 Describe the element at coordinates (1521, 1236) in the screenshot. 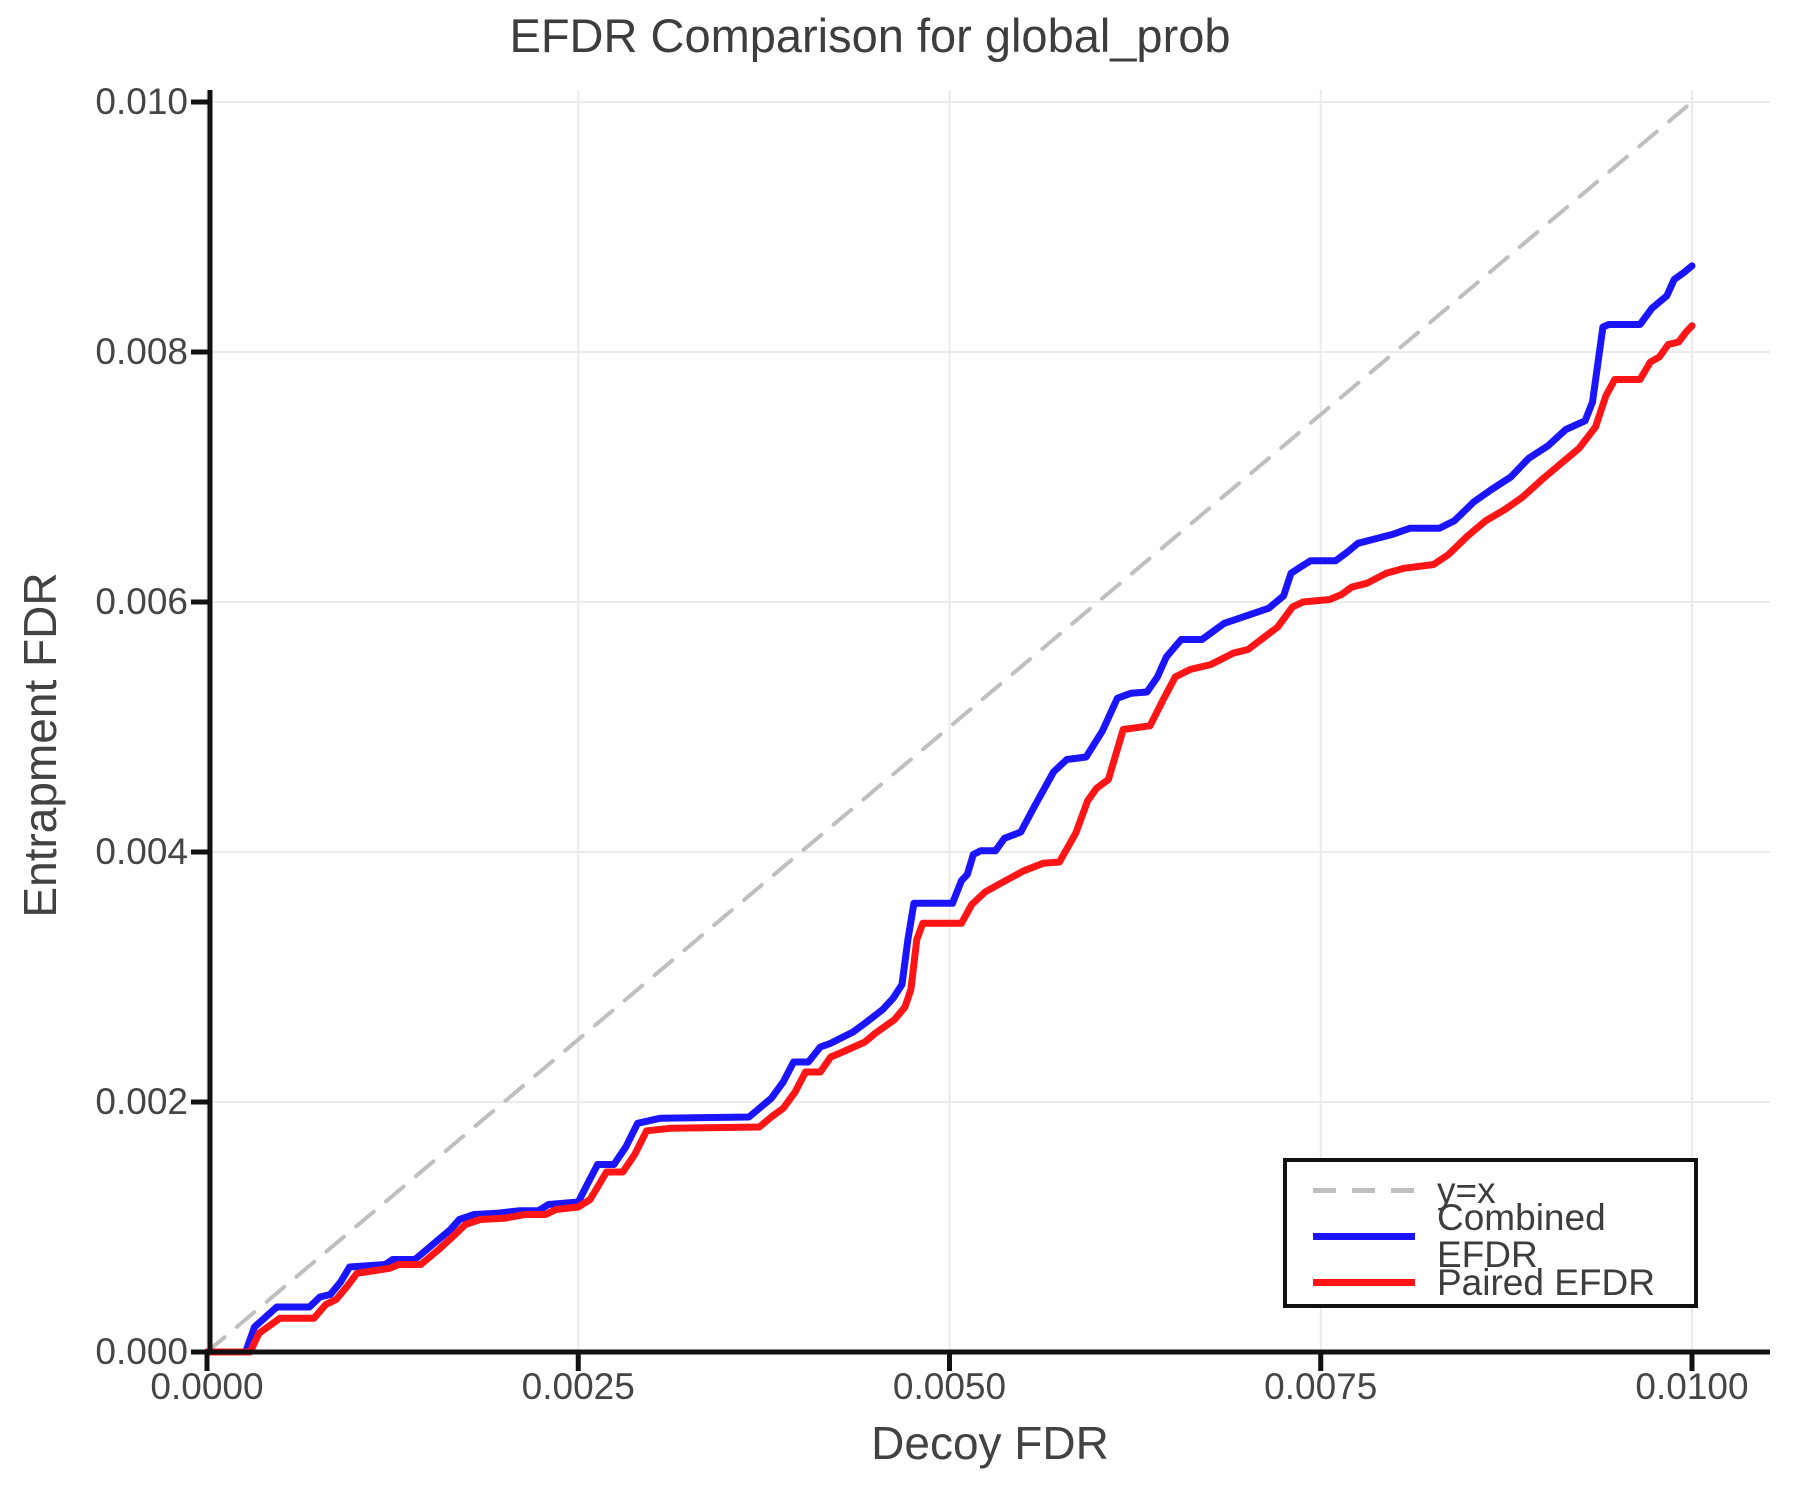

I see `legend-label: Combined EFDR` at that location.